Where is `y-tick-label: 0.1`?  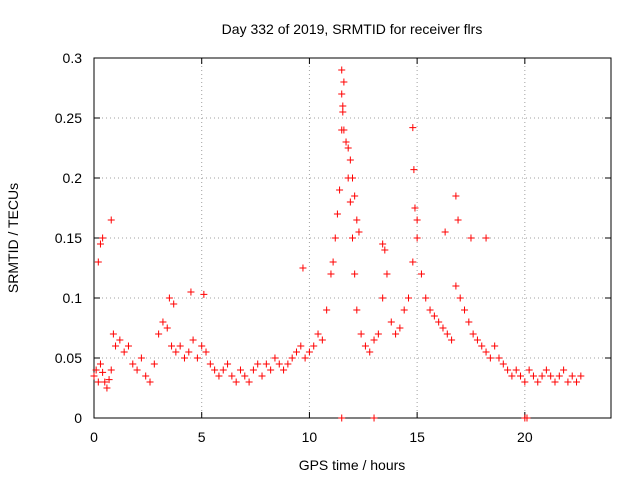 y-tick-label: 0.1 is located at coordinates (73, 298).